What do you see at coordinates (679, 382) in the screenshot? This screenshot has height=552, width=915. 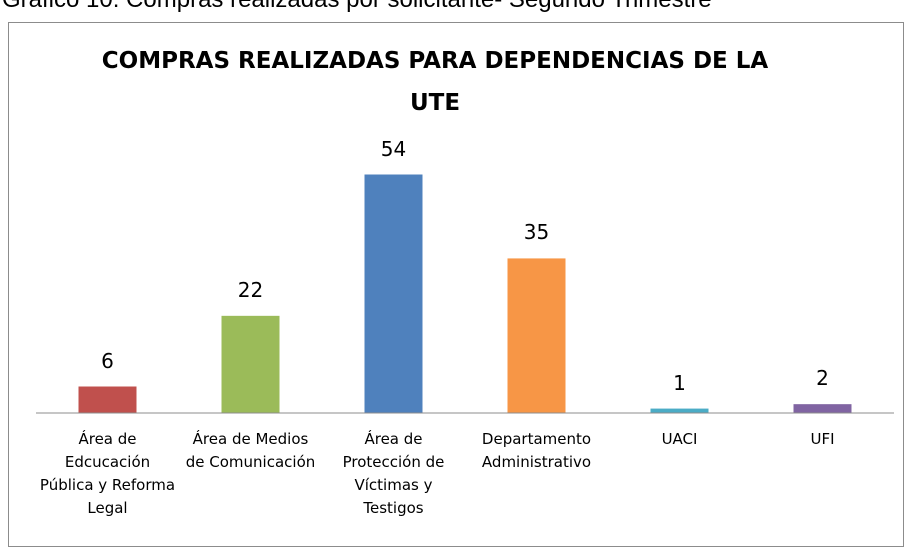 I see `data-label: 1` at bounding box center [679, 382].